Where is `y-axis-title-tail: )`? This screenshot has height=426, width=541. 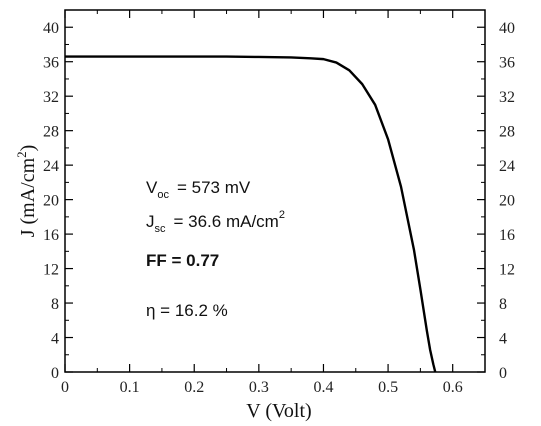 y-axis-title-tail: ) is located at coordinates (28, 148).